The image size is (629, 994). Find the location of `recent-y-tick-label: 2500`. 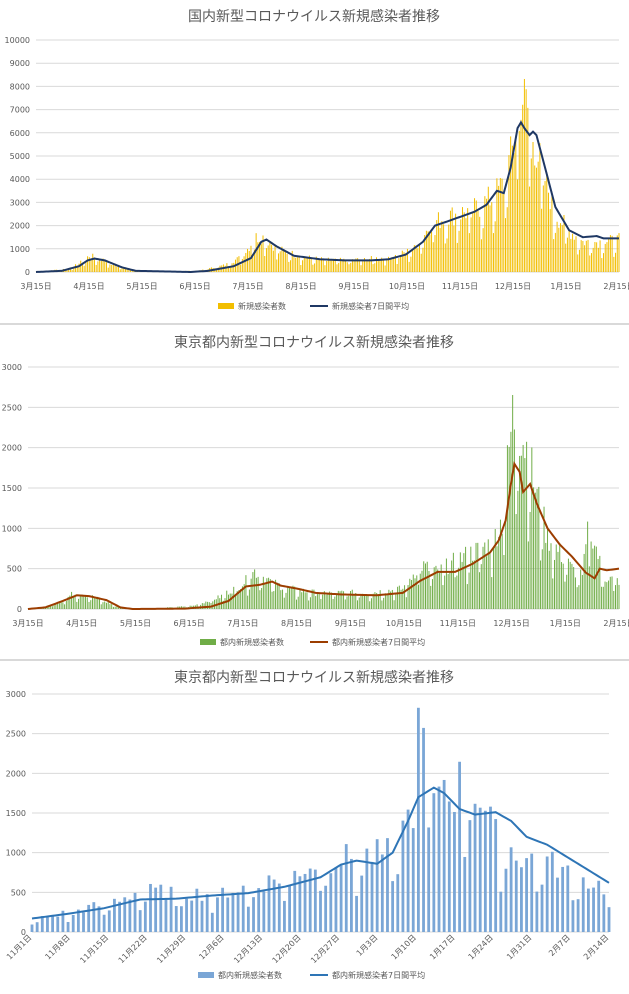

recent-y-tick-label: 2500 is located at coordinates (16, 734).